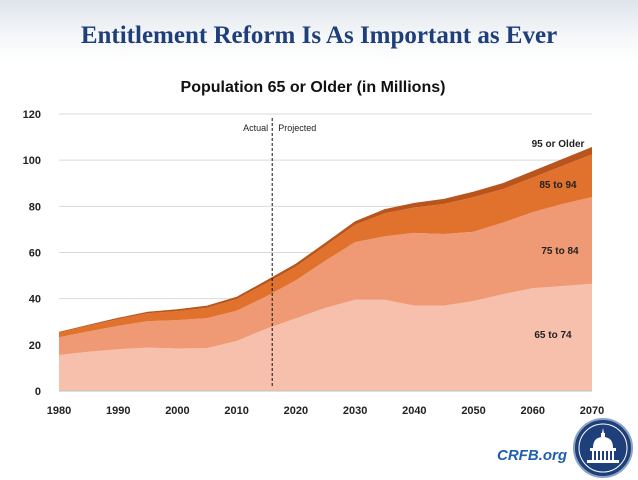  I want to click on title-band, so click(319, 31).